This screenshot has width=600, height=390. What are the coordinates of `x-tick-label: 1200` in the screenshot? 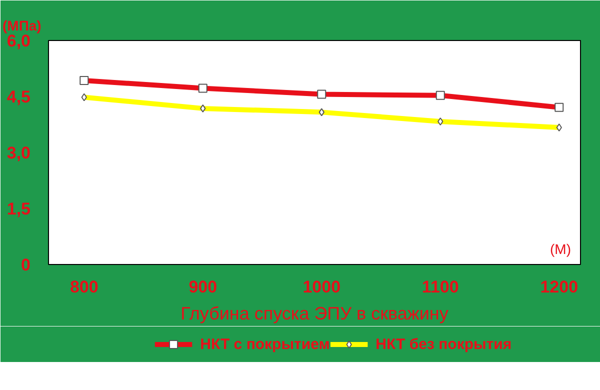 It's located at (559, 287).